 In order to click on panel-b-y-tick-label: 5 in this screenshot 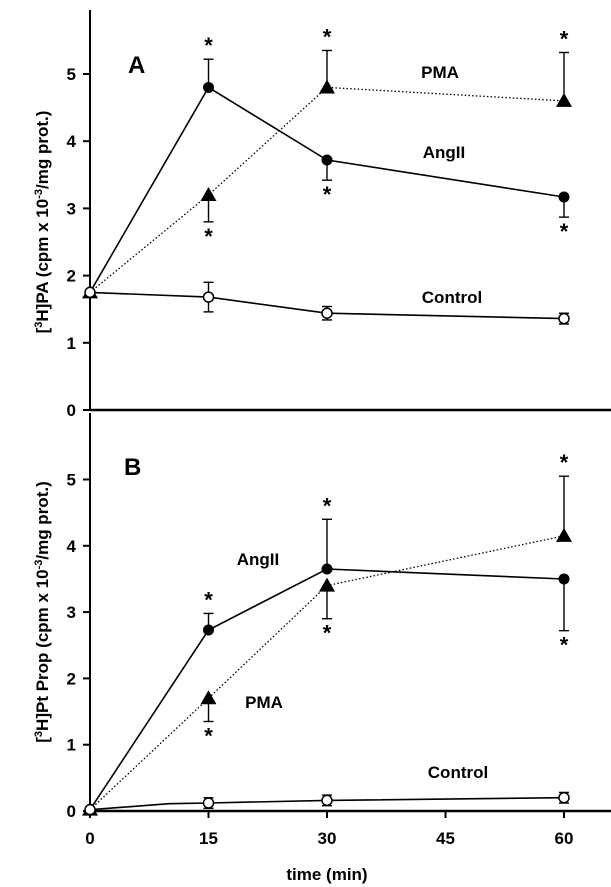, I will do `click(71, 480)`.